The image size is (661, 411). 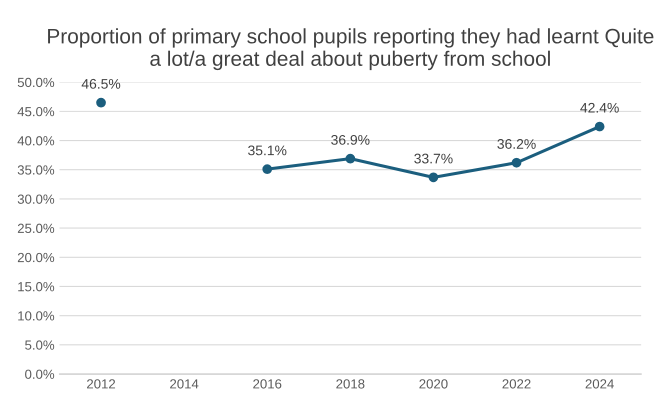 What do you see at coordinates (36, 199) in the screenshot?
I see `y-tick-label: 30.0%` at bounding box center [36, 199].